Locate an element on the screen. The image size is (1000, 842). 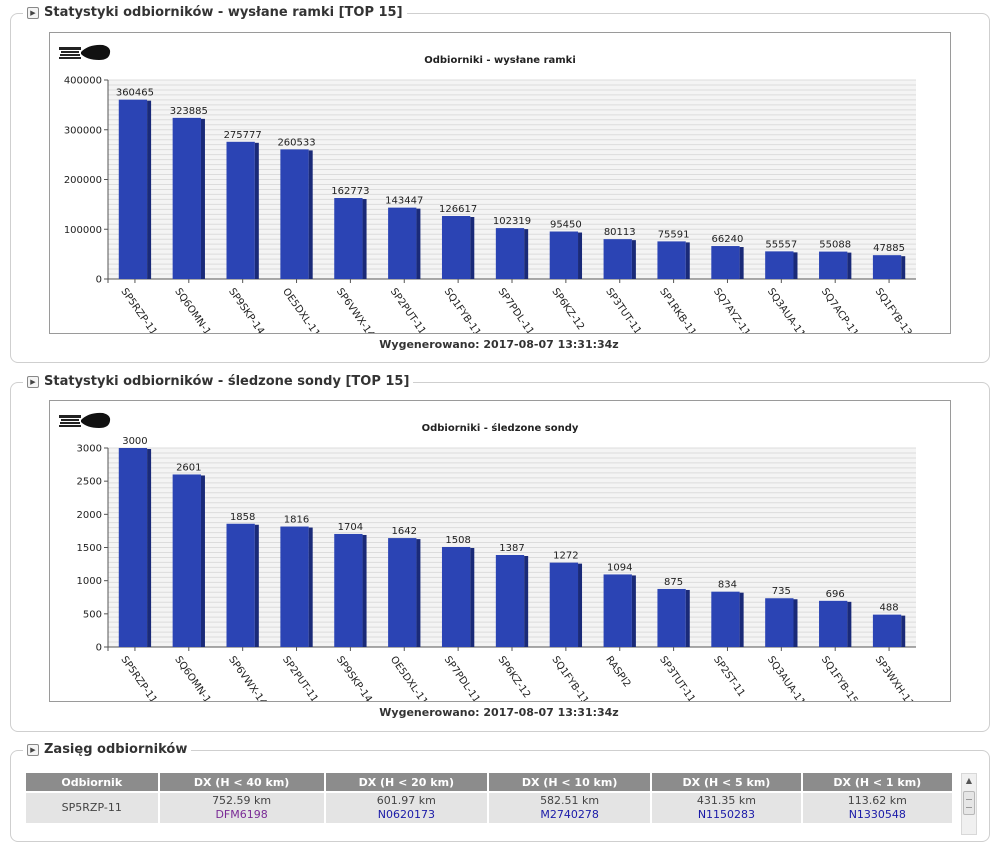
data-label: 95450 is located at coordinates (566, 225).